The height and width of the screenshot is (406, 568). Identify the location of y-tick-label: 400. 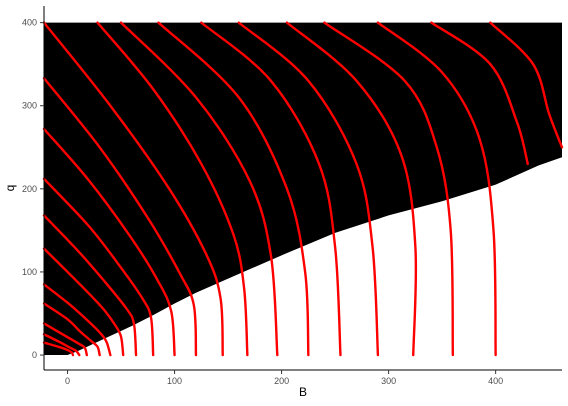
(29, 23).